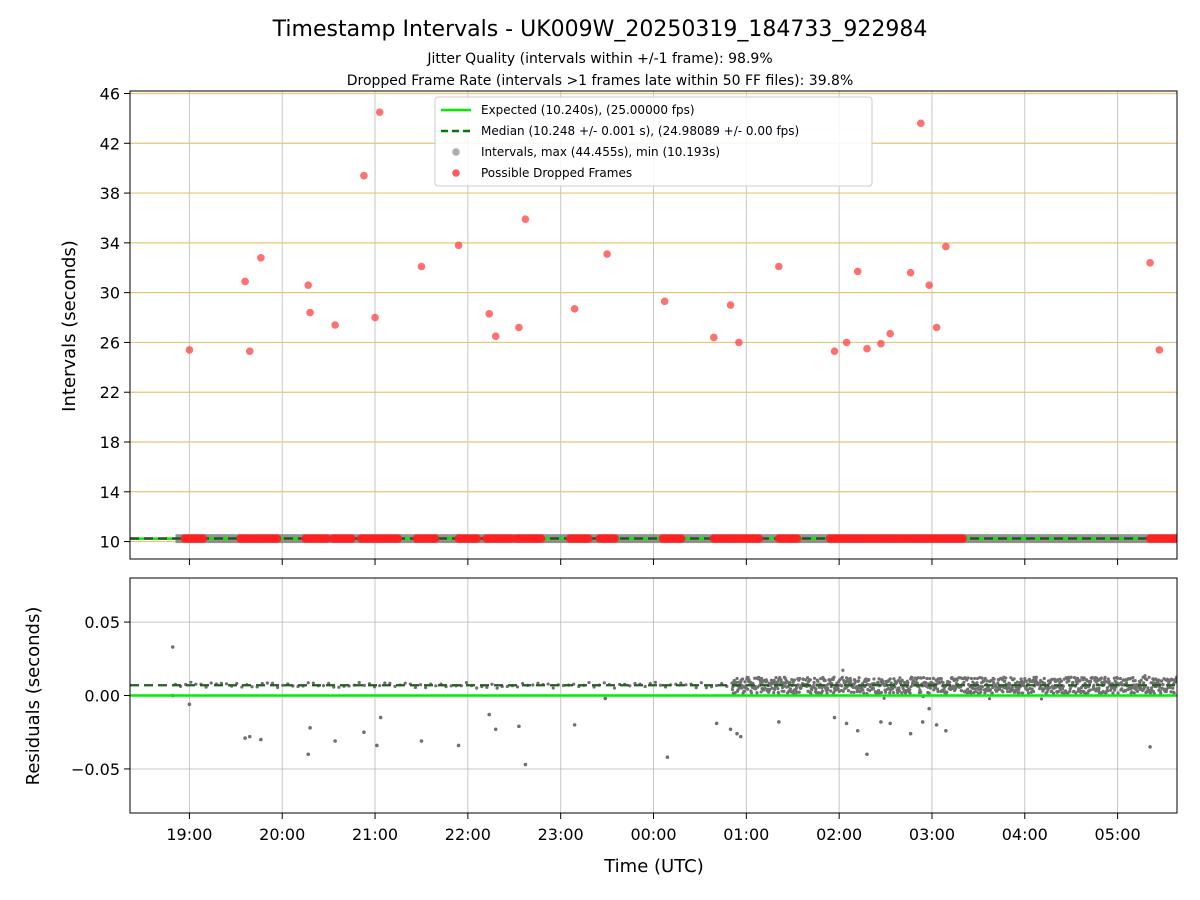  What do you see at coordinates (746, 834) in the screenshot?
I see `x-tick-label: 01:00` at bounding box center [746, 834].